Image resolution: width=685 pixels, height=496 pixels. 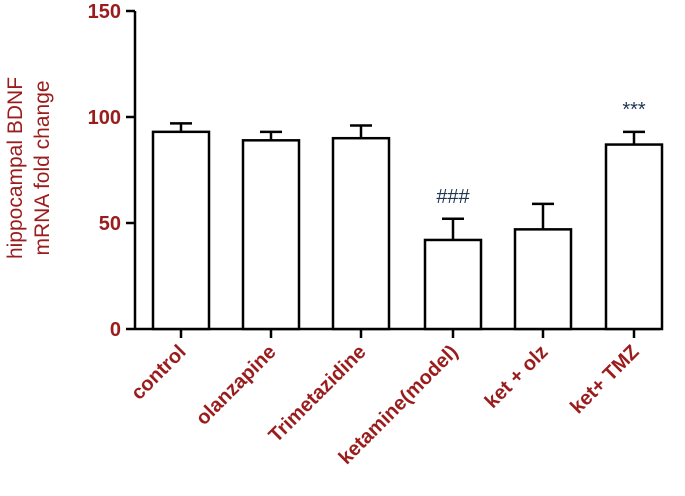 What do you see at coordinates (158, 372) in the screenshot?
I see `x-tick-label: control` at bounding box center [158, 372].